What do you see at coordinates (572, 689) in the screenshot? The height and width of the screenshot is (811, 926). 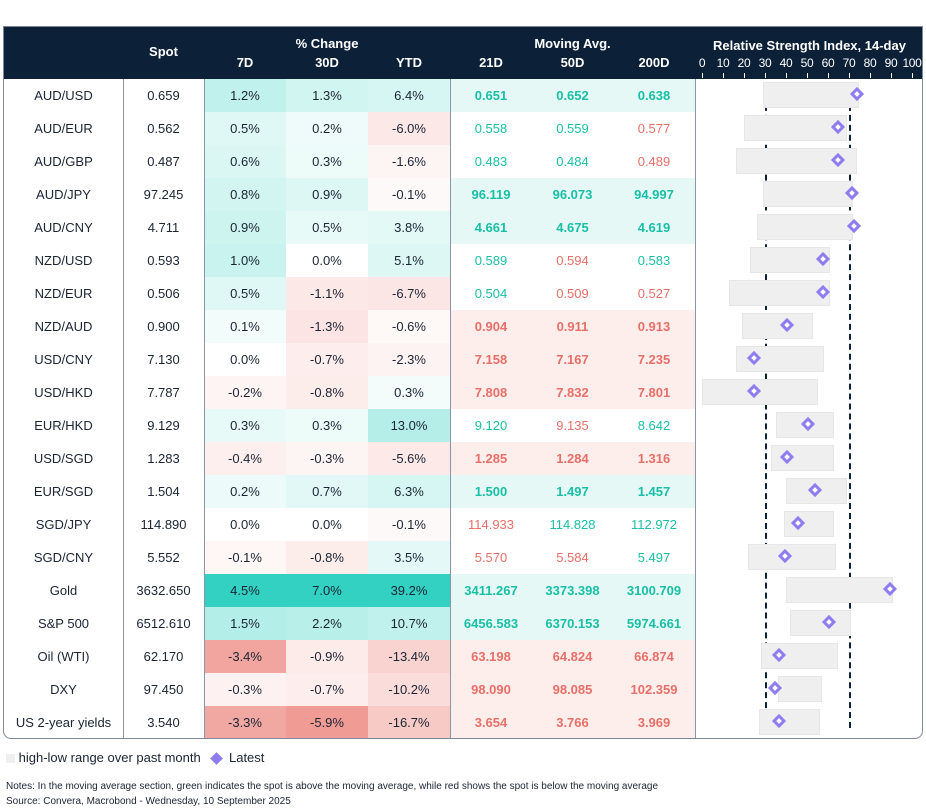 I see `moving-avg-ma50: 98.085` at bounding box center [572, 689].